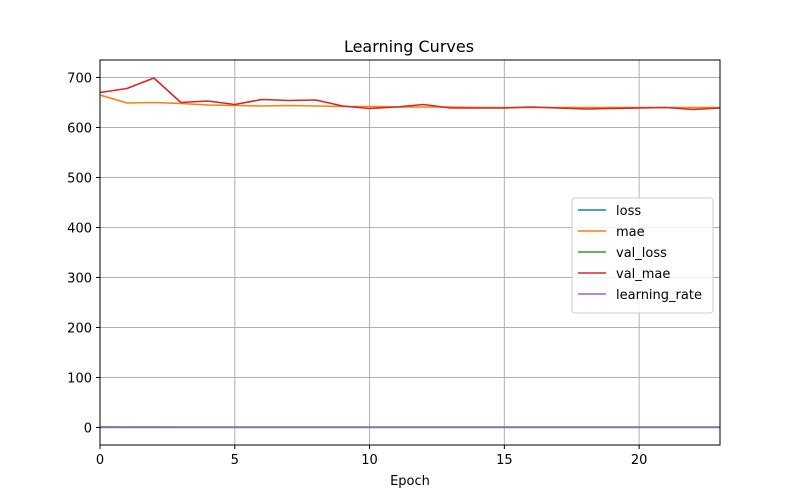  I want to click on series-line-val-mae, so click(410, 94).